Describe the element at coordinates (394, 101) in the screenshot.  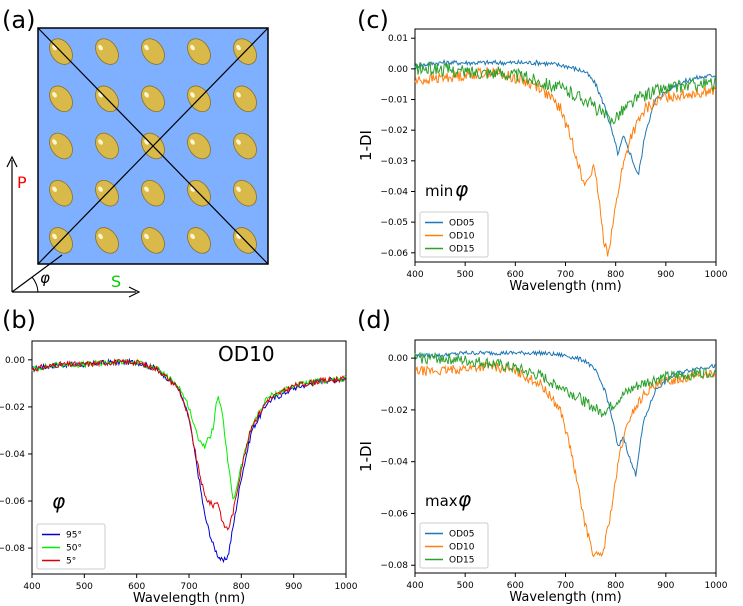
I see `y-tick-label: −0.01` at that location.